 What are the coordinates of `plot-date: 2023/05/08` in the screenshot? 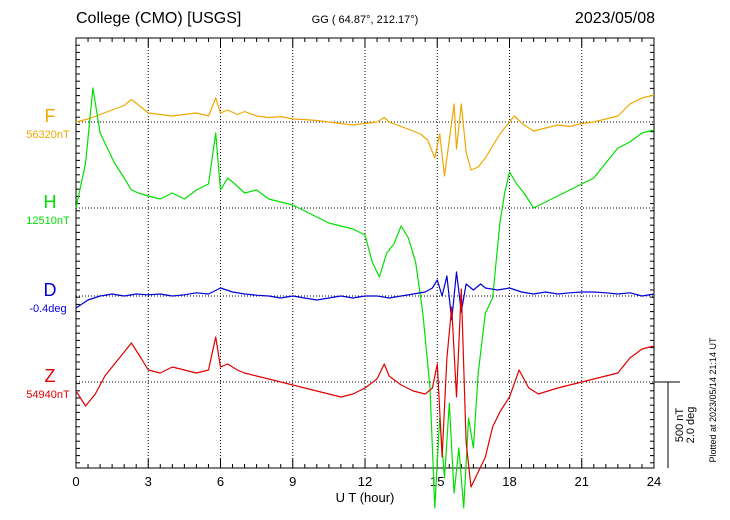 It's located at (614, 18).